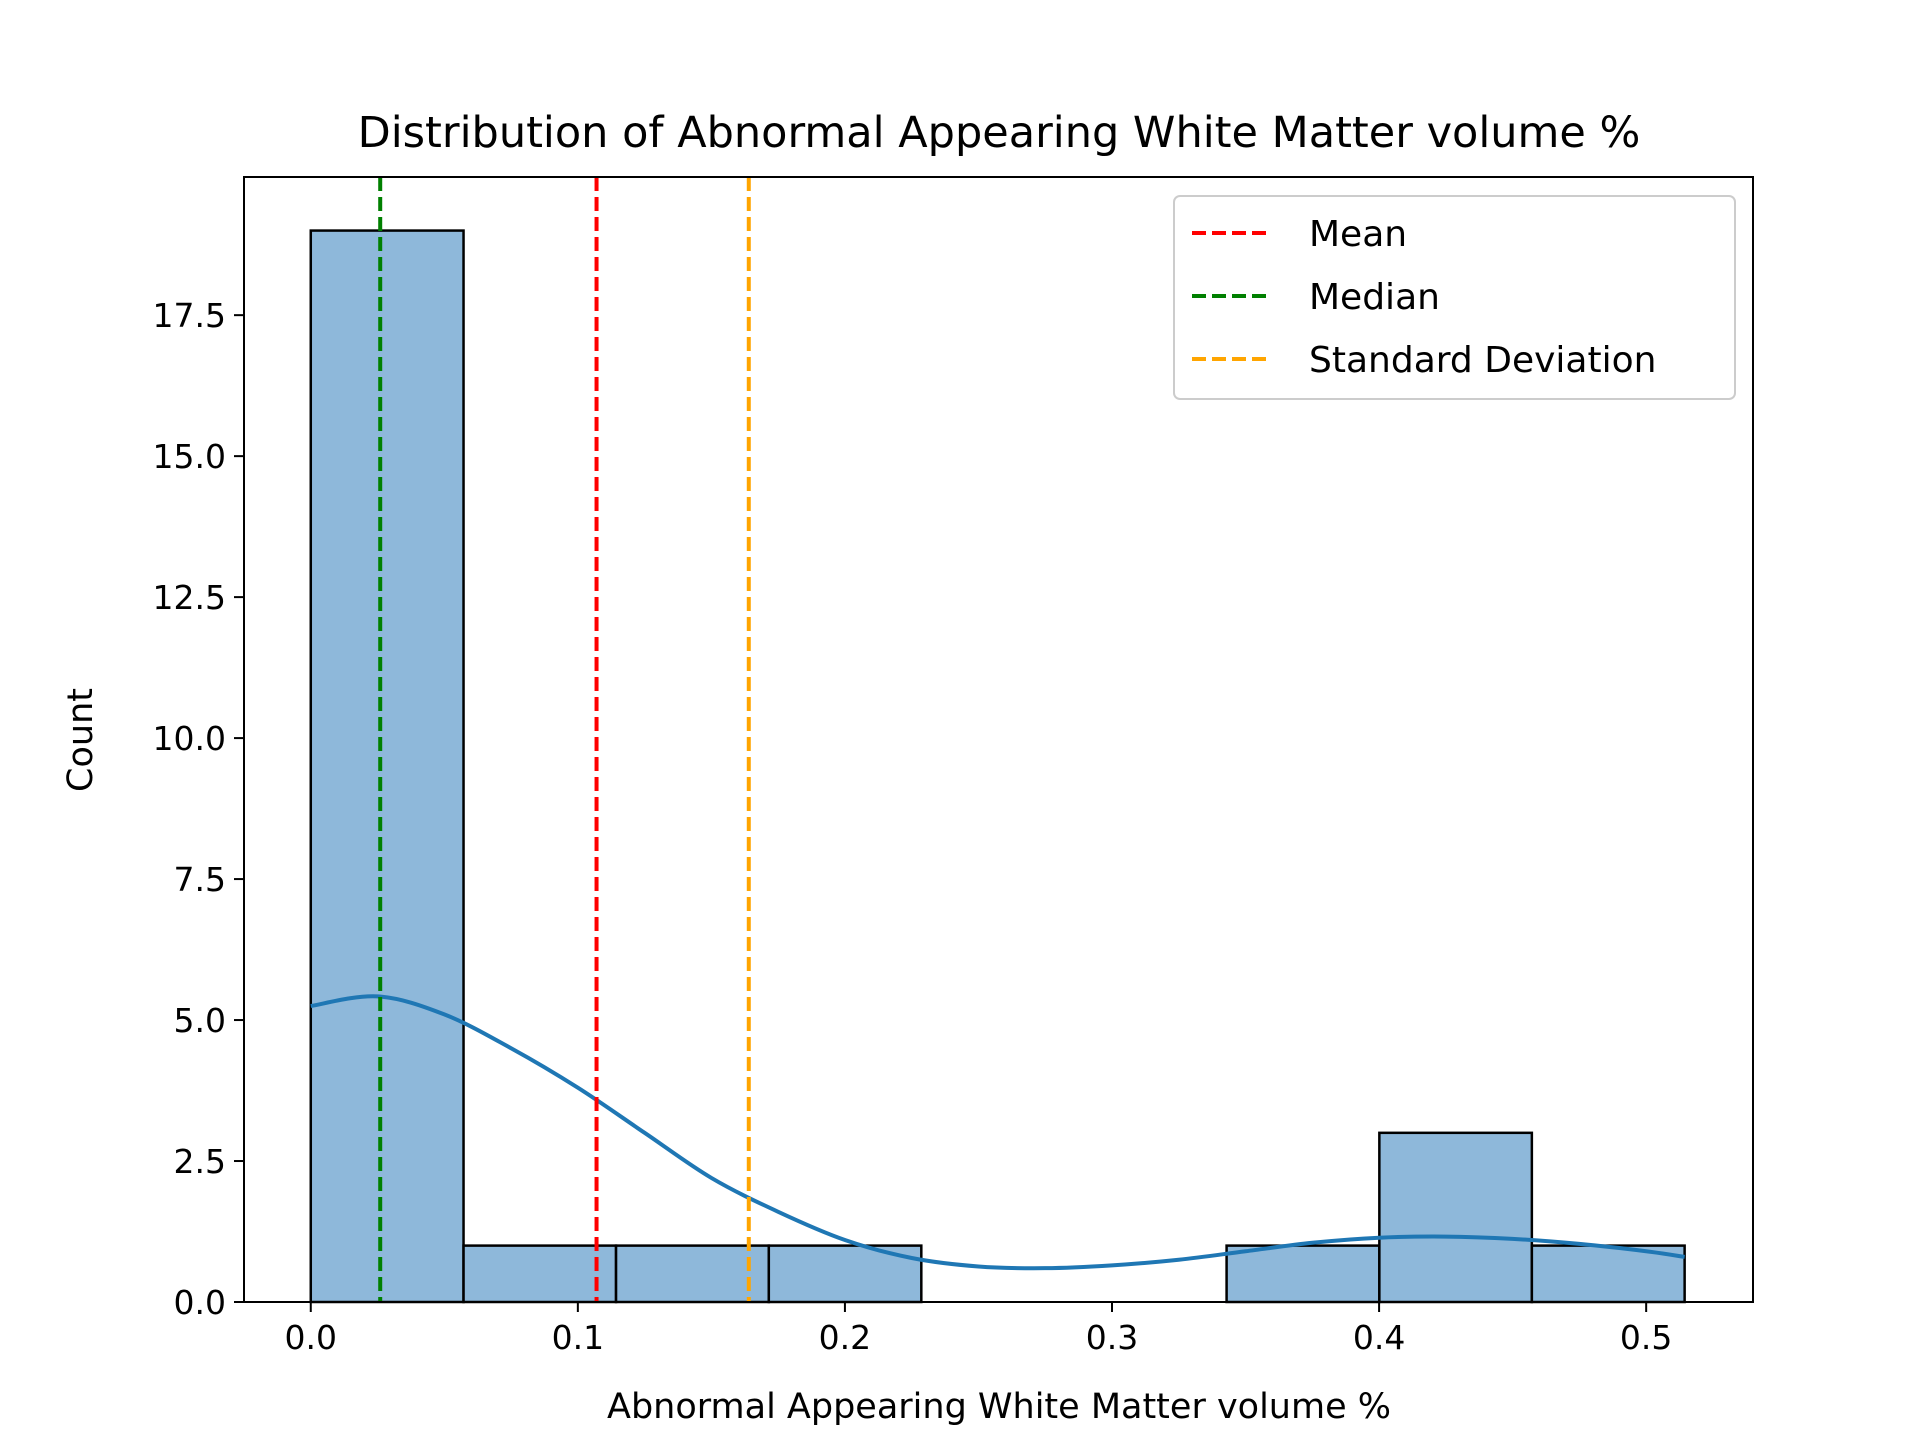  What do you see at coordinates (189, 315) in the screenshot?
I see `y-tick-label-7: 17.5` at bounding box center [189, 315].